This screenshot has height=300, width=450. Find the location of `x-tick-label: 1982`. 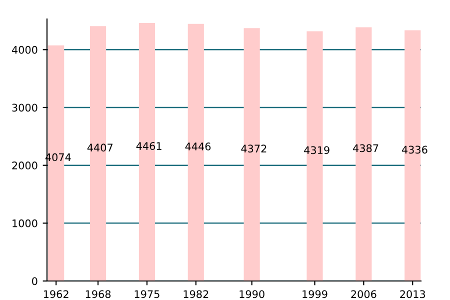

x-tick-label: 1982 is located at coordinates (196, 294).